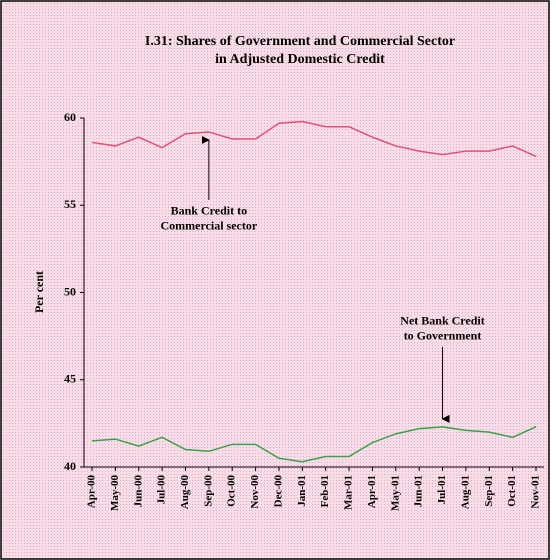  I want to click on x-tick-label: Jun-00, so click(138, 491).